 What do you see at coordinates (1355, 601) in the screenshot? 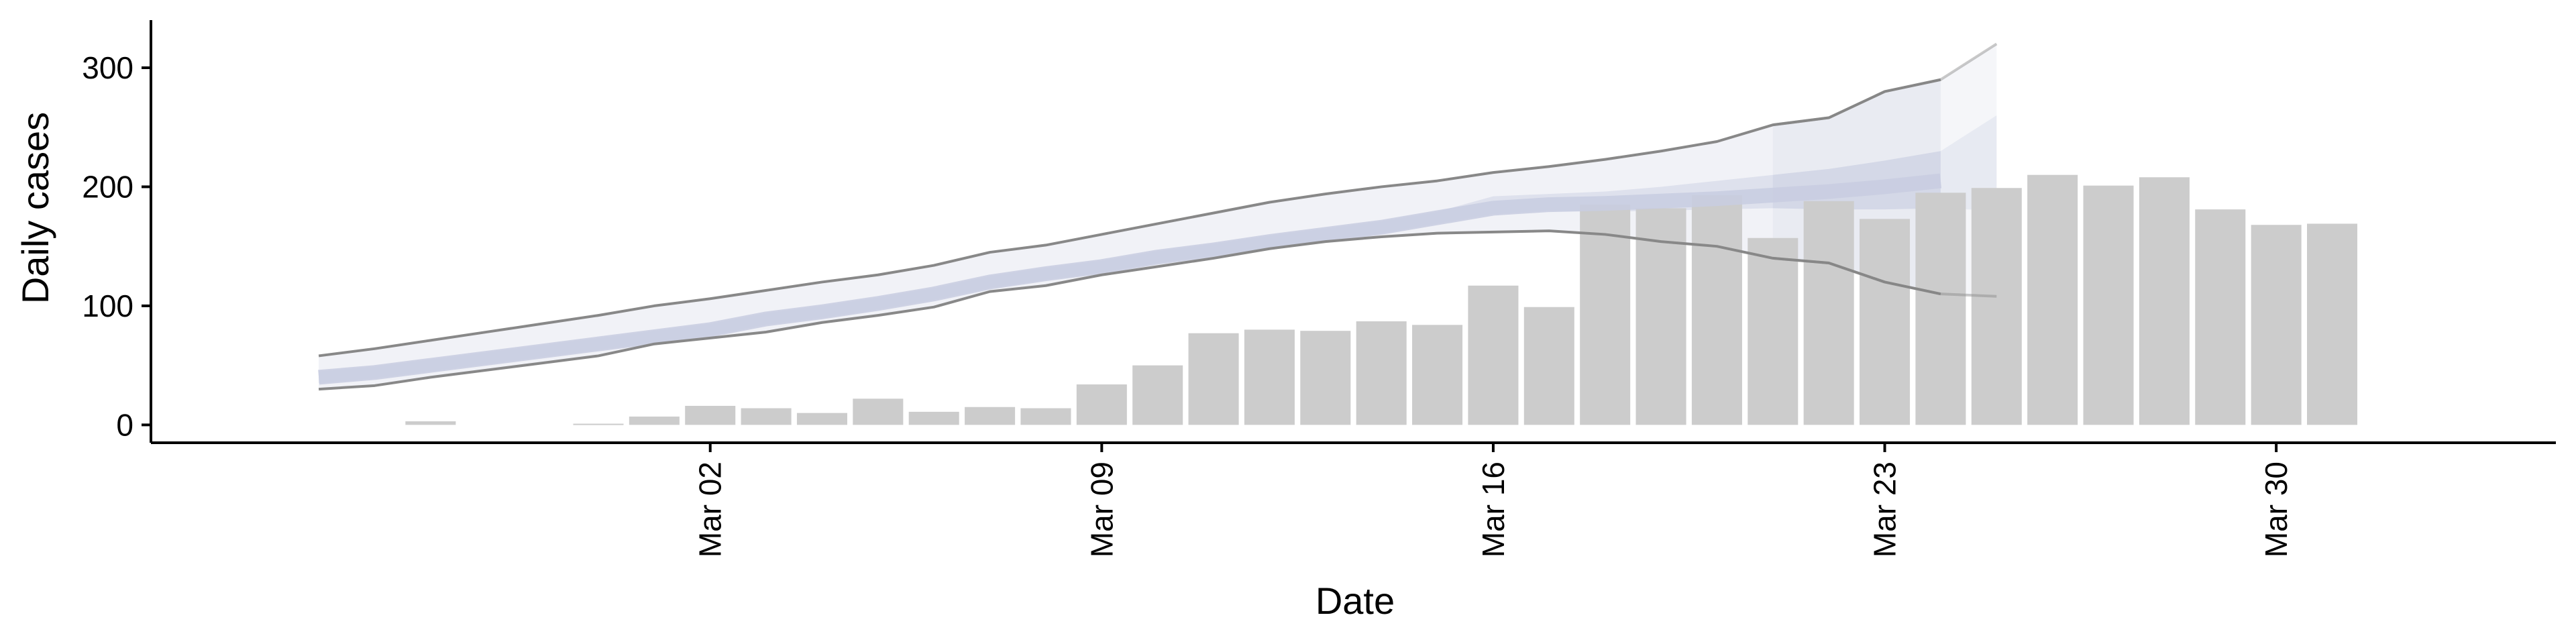
I see `x-axis-title: Date` at bounding box center [1355, 601].